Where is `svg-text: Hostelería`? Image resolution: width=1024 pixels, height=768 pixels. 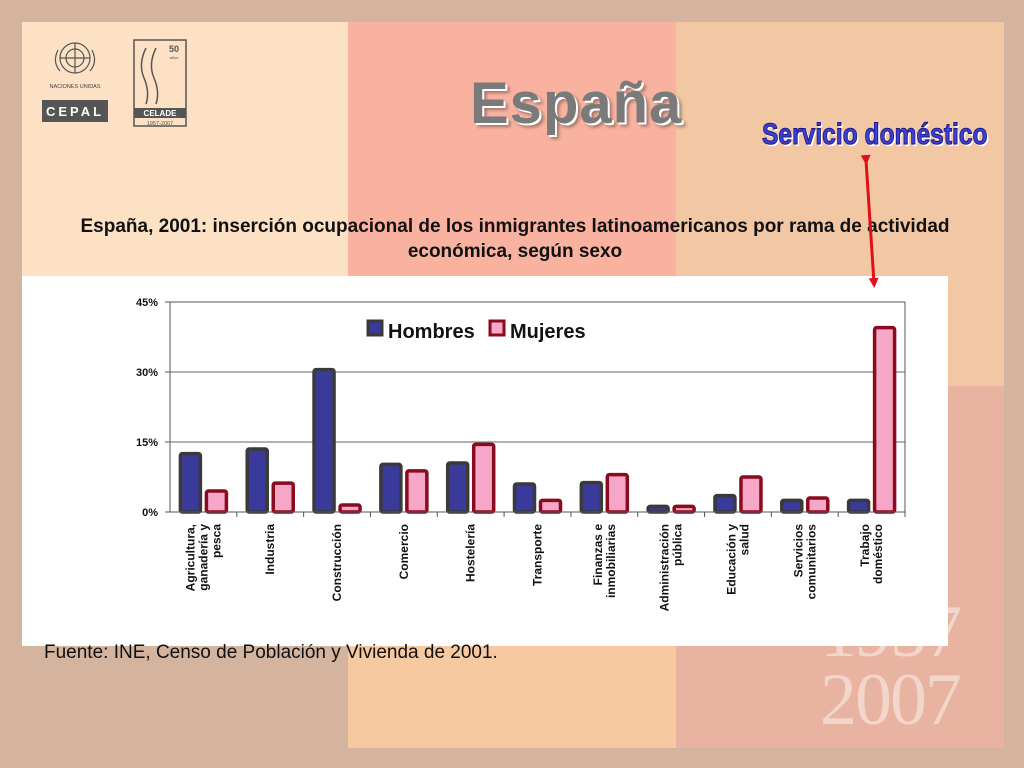
svg-text: Hostelería is located at coordinates (471, 553).